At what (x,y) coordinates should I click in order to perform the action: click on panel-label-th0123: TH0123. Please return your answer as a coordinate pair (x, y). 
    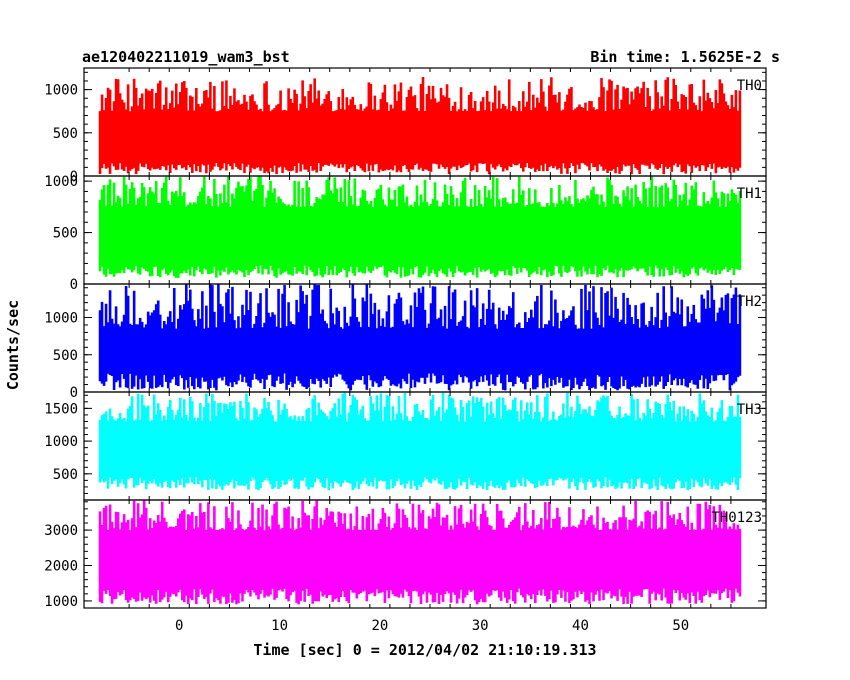
    Looking at the image, I should click on (736, 518).